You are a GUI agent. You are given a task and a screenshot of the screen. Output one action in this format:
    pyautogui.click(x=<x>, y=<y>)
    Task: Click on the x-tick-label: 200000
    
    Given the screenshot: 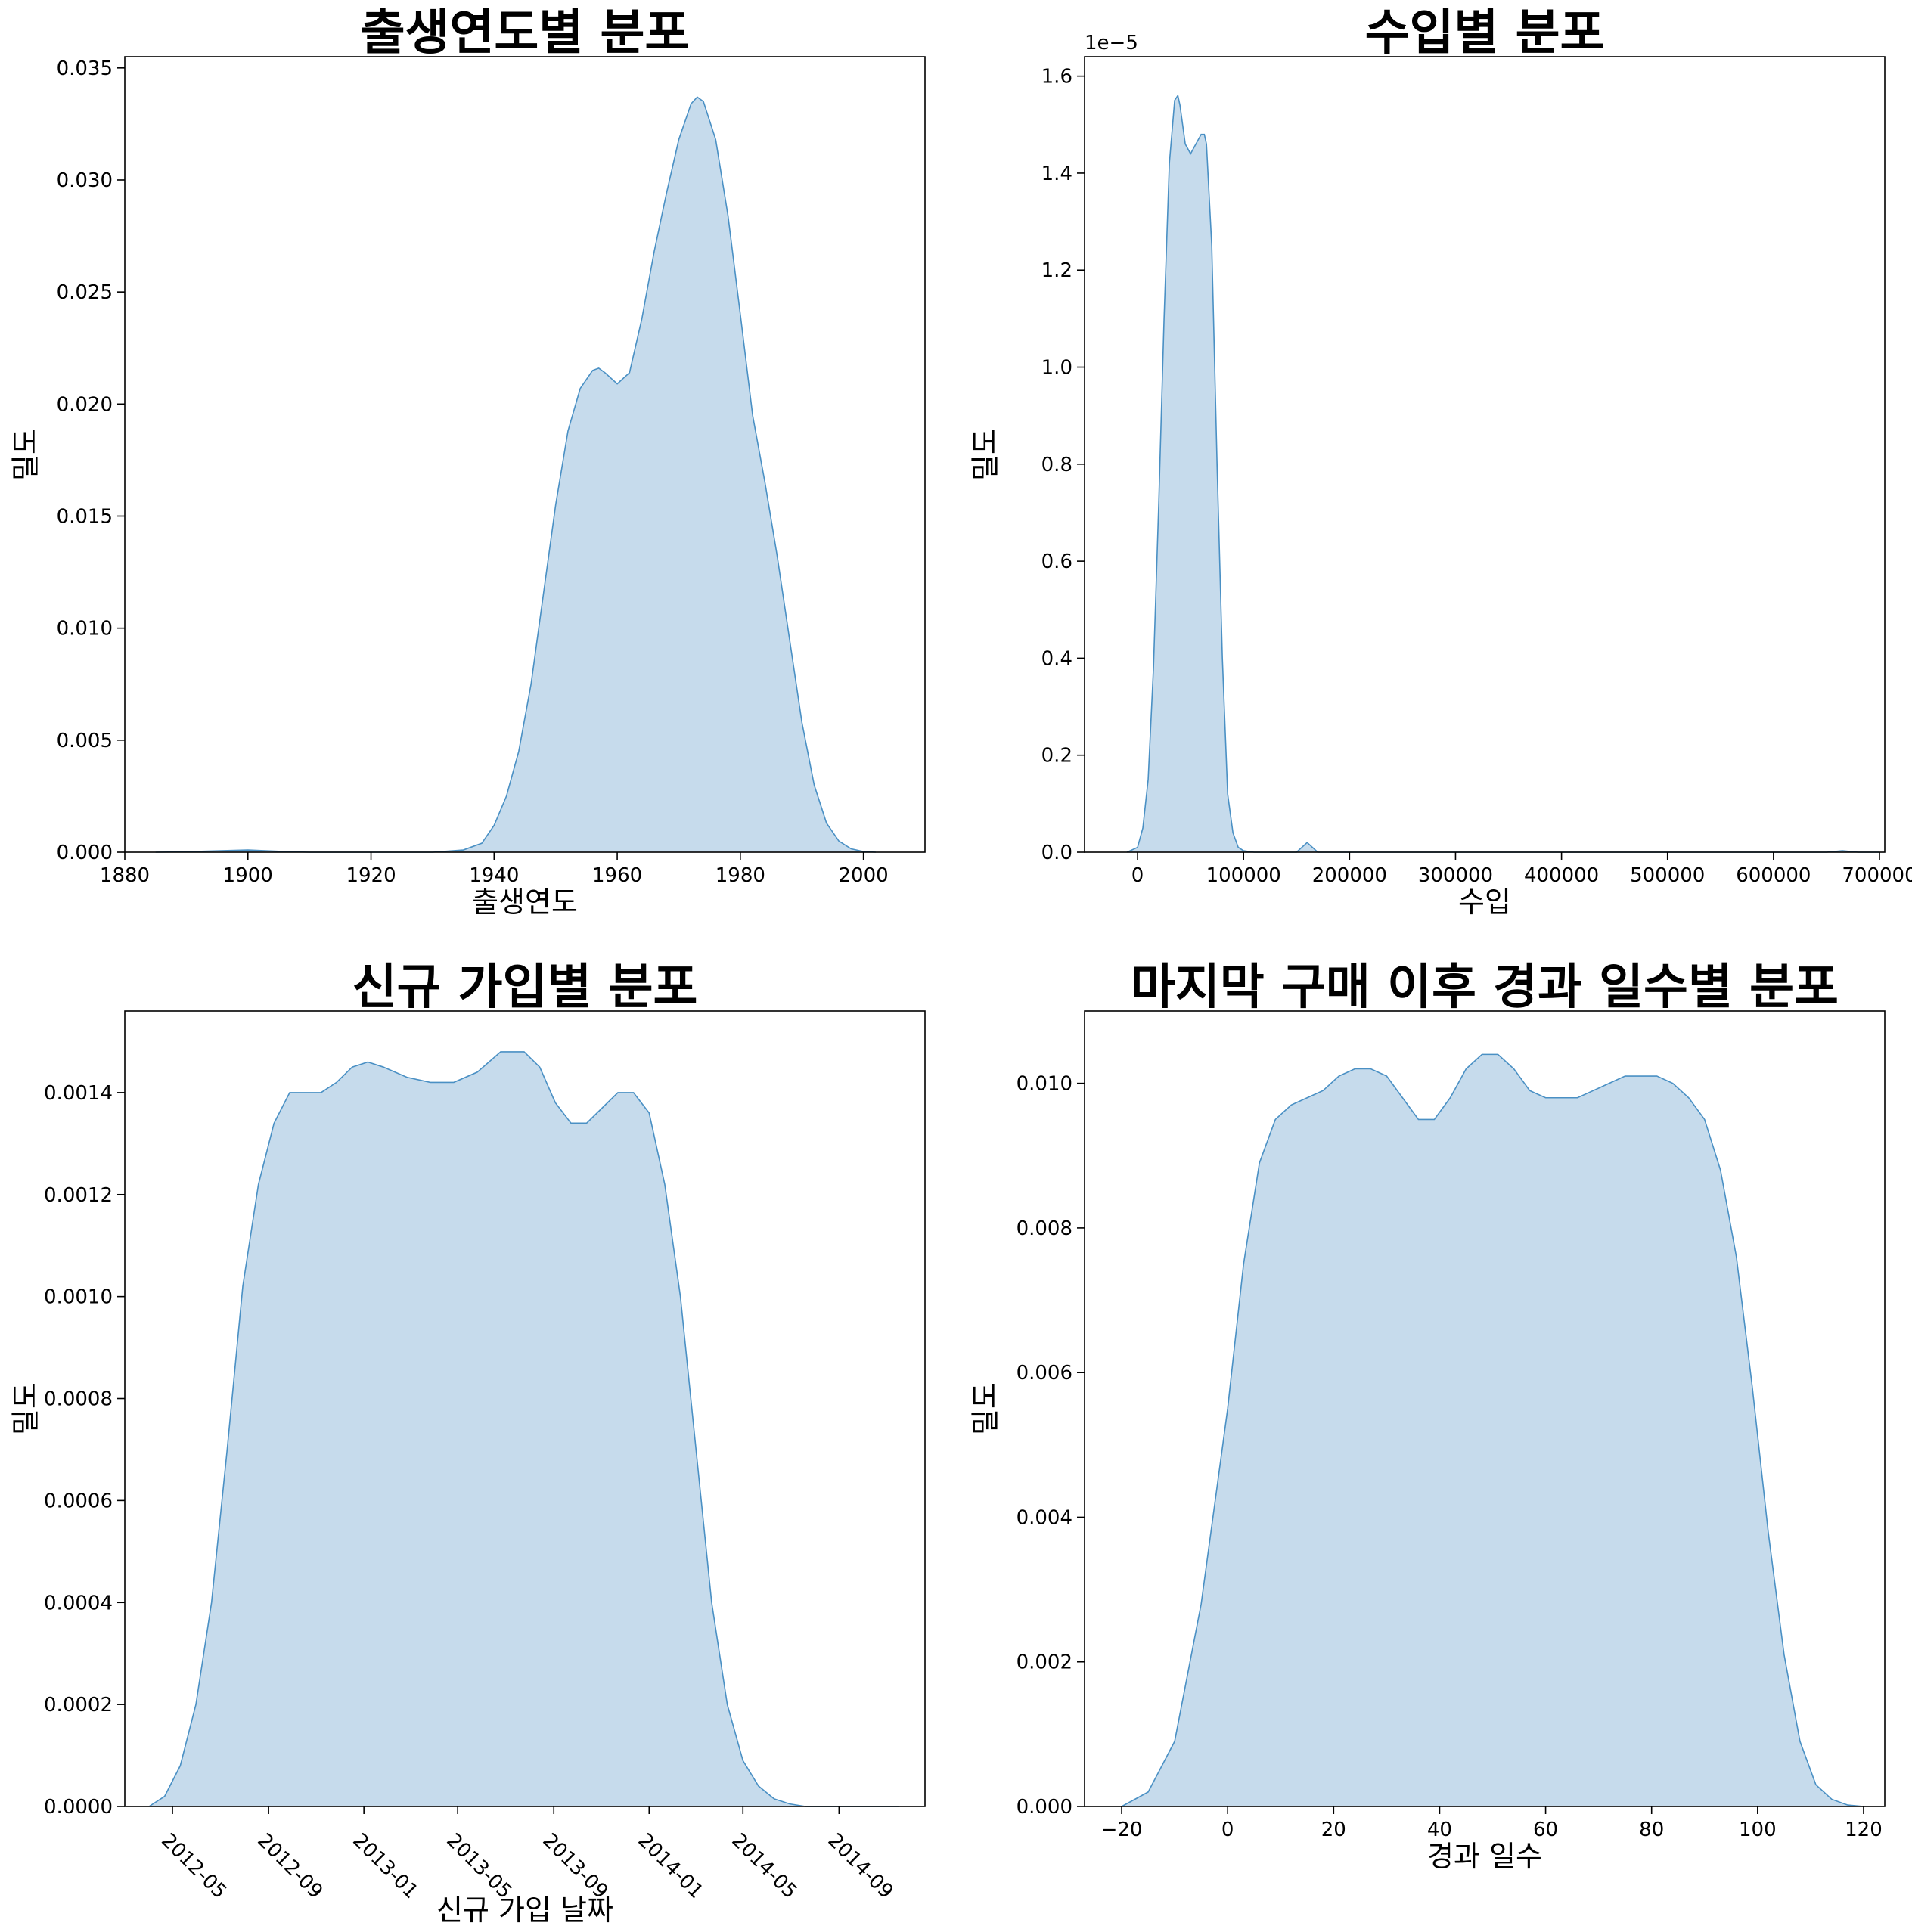 What is the action you would take?
    pyautogui.click(x=1349, y=875)
    